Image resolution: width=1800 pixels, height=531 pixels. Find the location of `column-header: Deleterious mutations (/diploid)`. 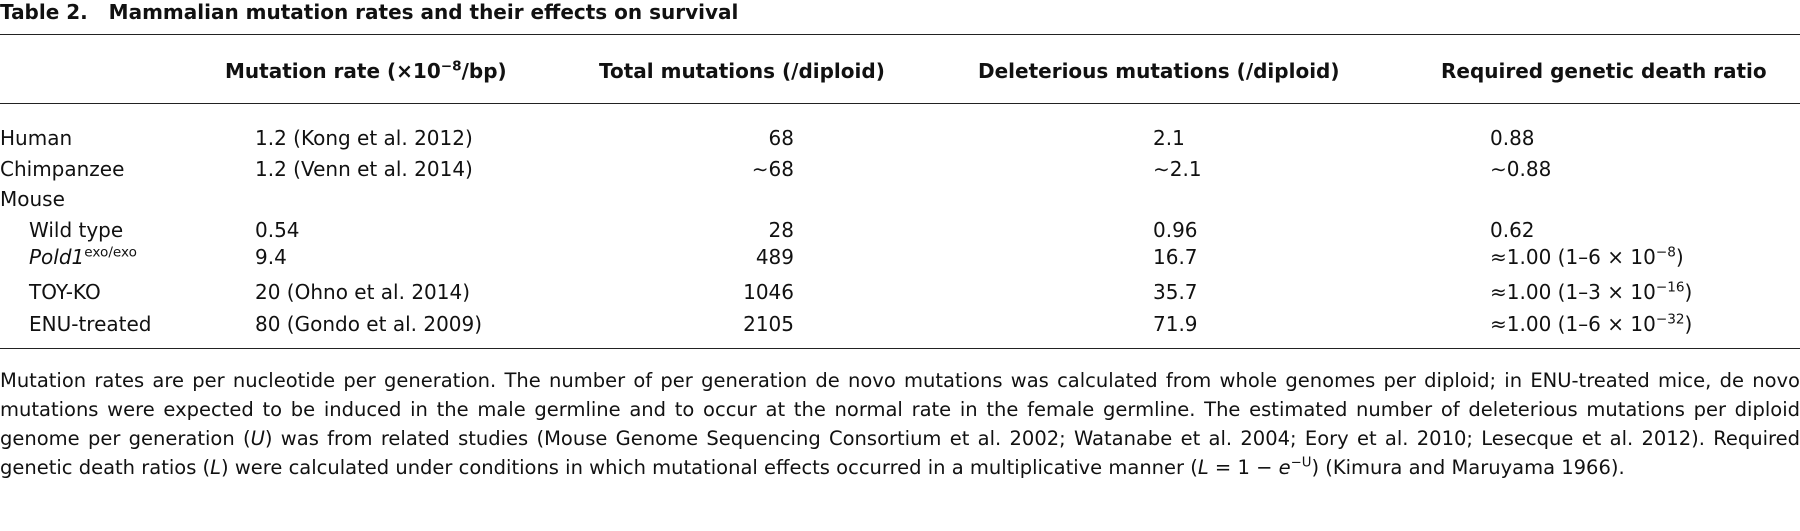

column-header: Deleterious mutations (/diploid) is located at coordinates (1159, 71).